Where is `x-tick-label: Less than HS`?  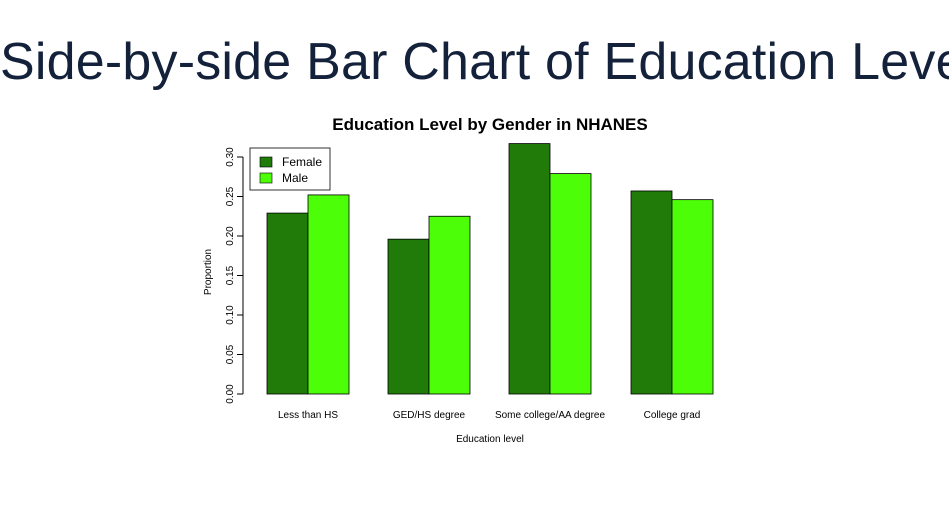
x-tick-label: Less than HS is located at coordinates (308, 415).